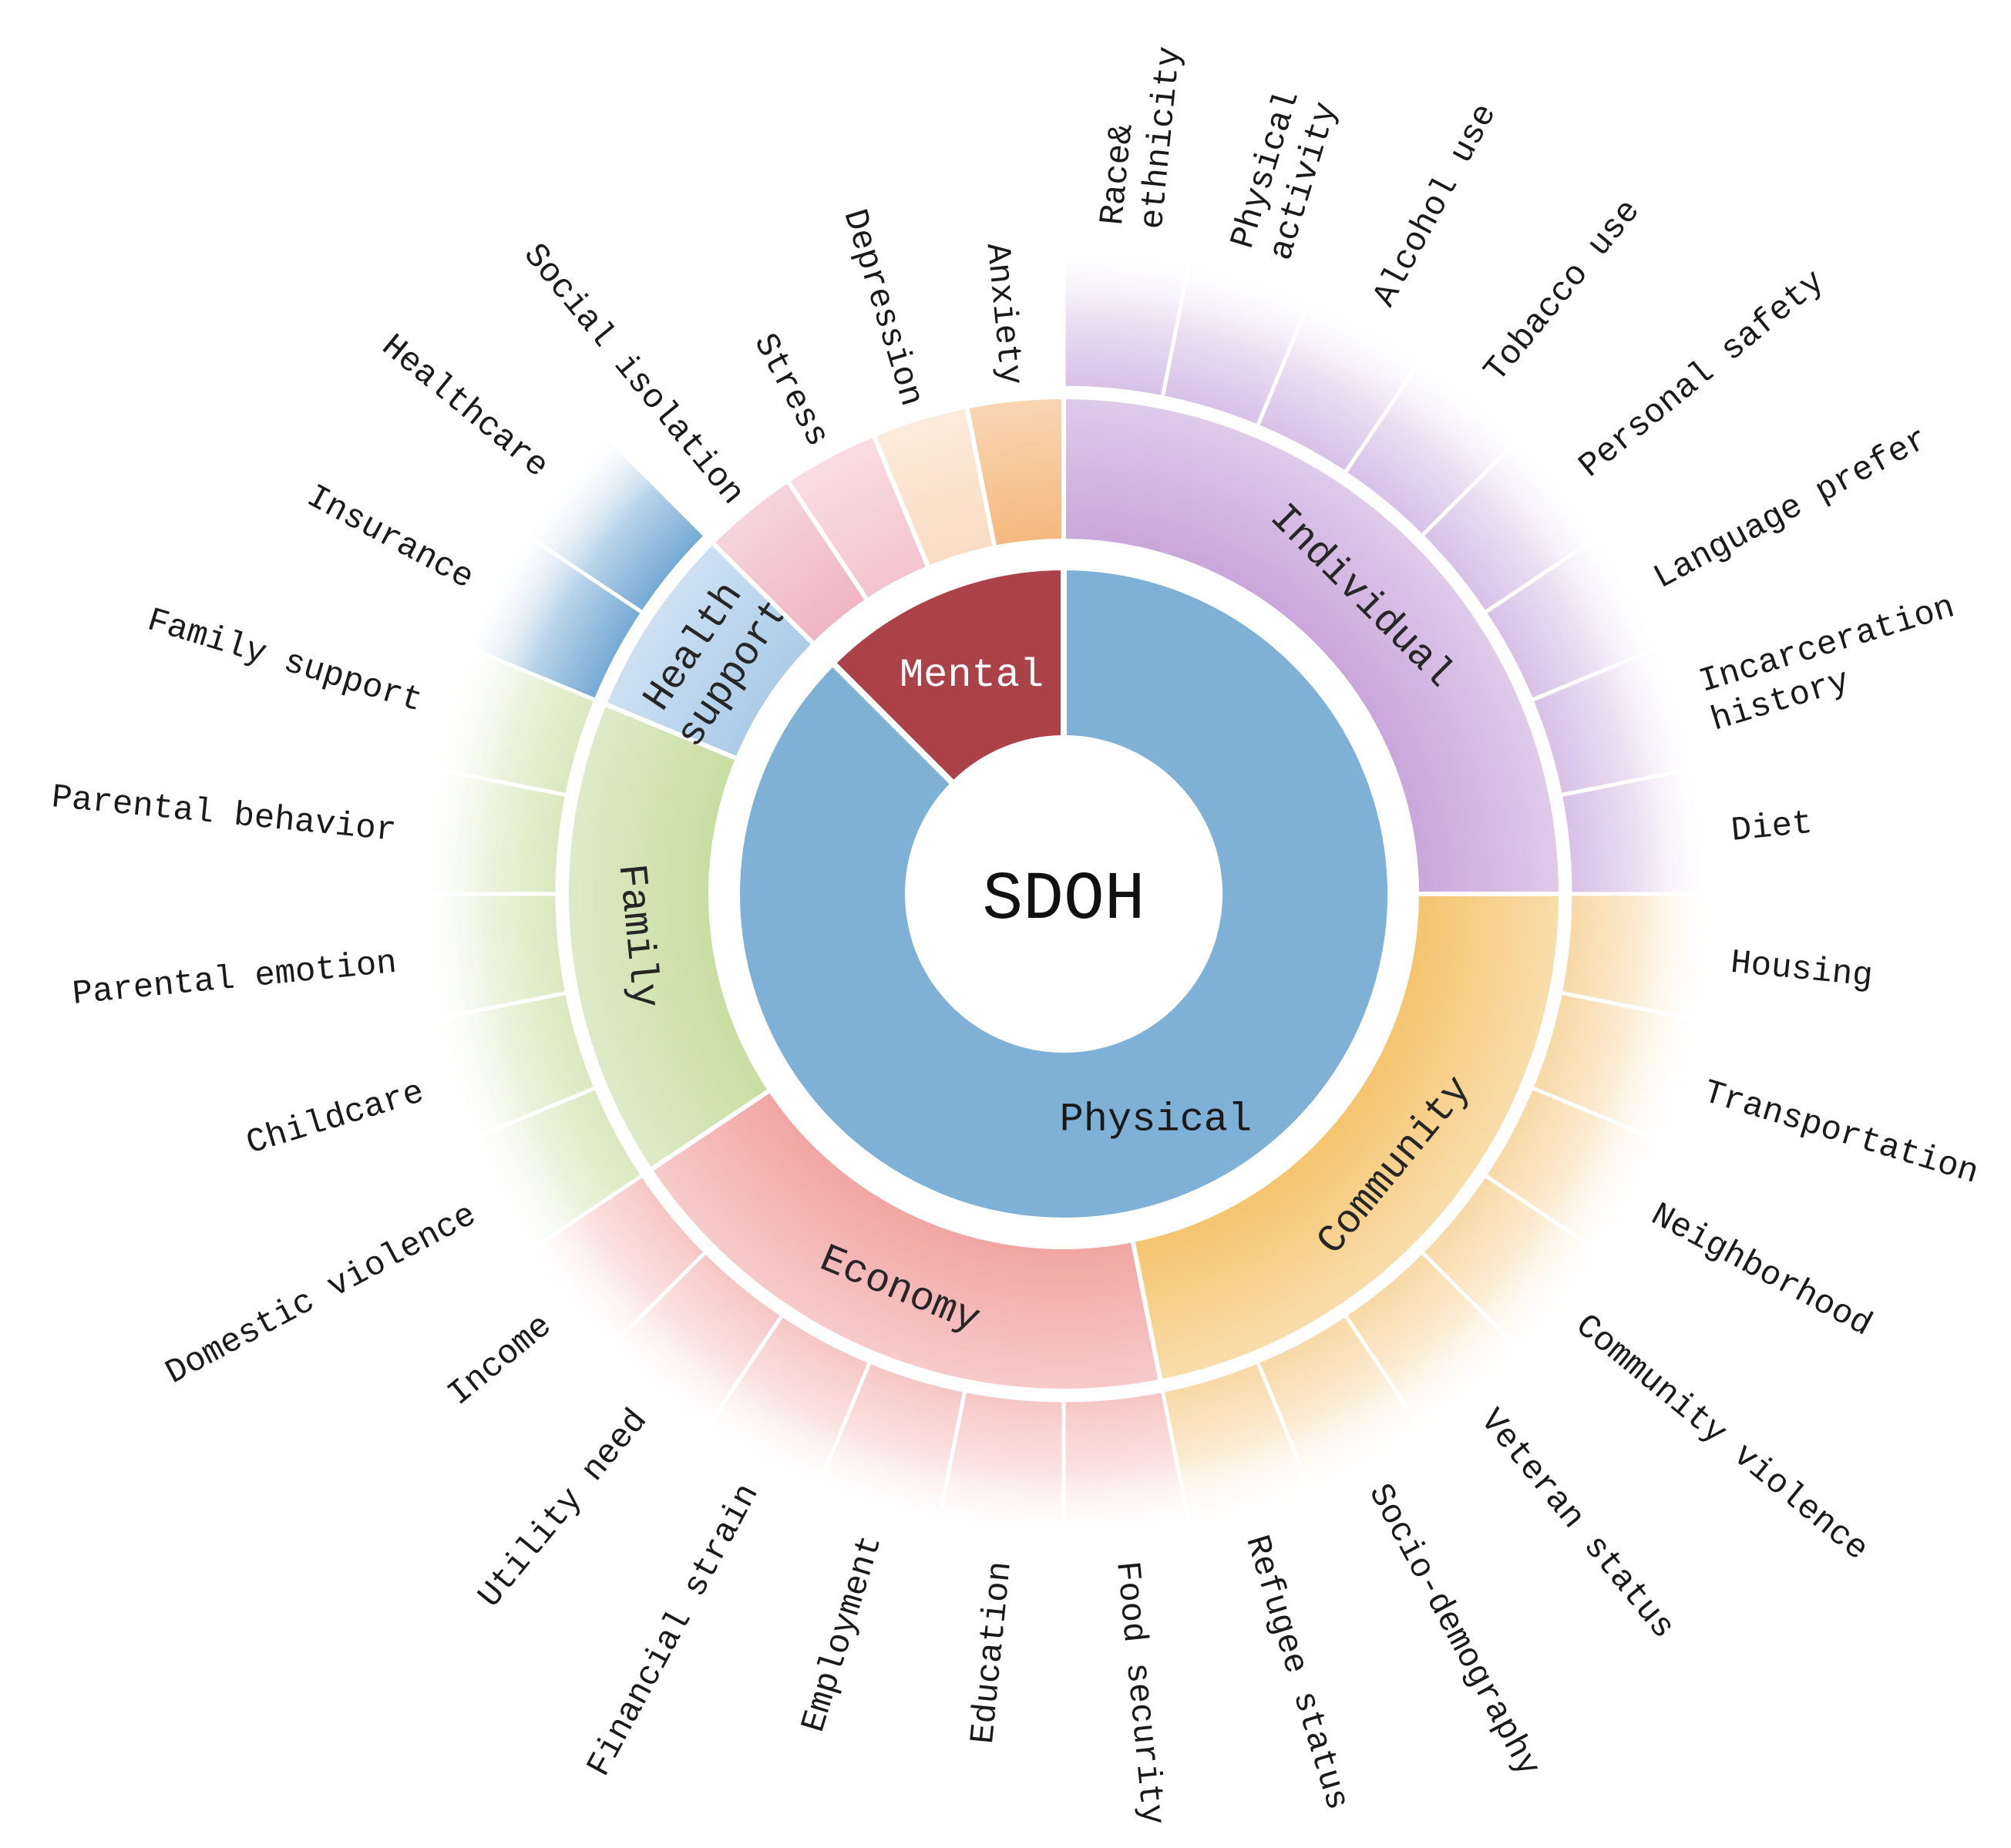 This screenshot has height=1848, width=2011. I want to click on label-domestic-violence: Domestic violence, so click(322, 1294).